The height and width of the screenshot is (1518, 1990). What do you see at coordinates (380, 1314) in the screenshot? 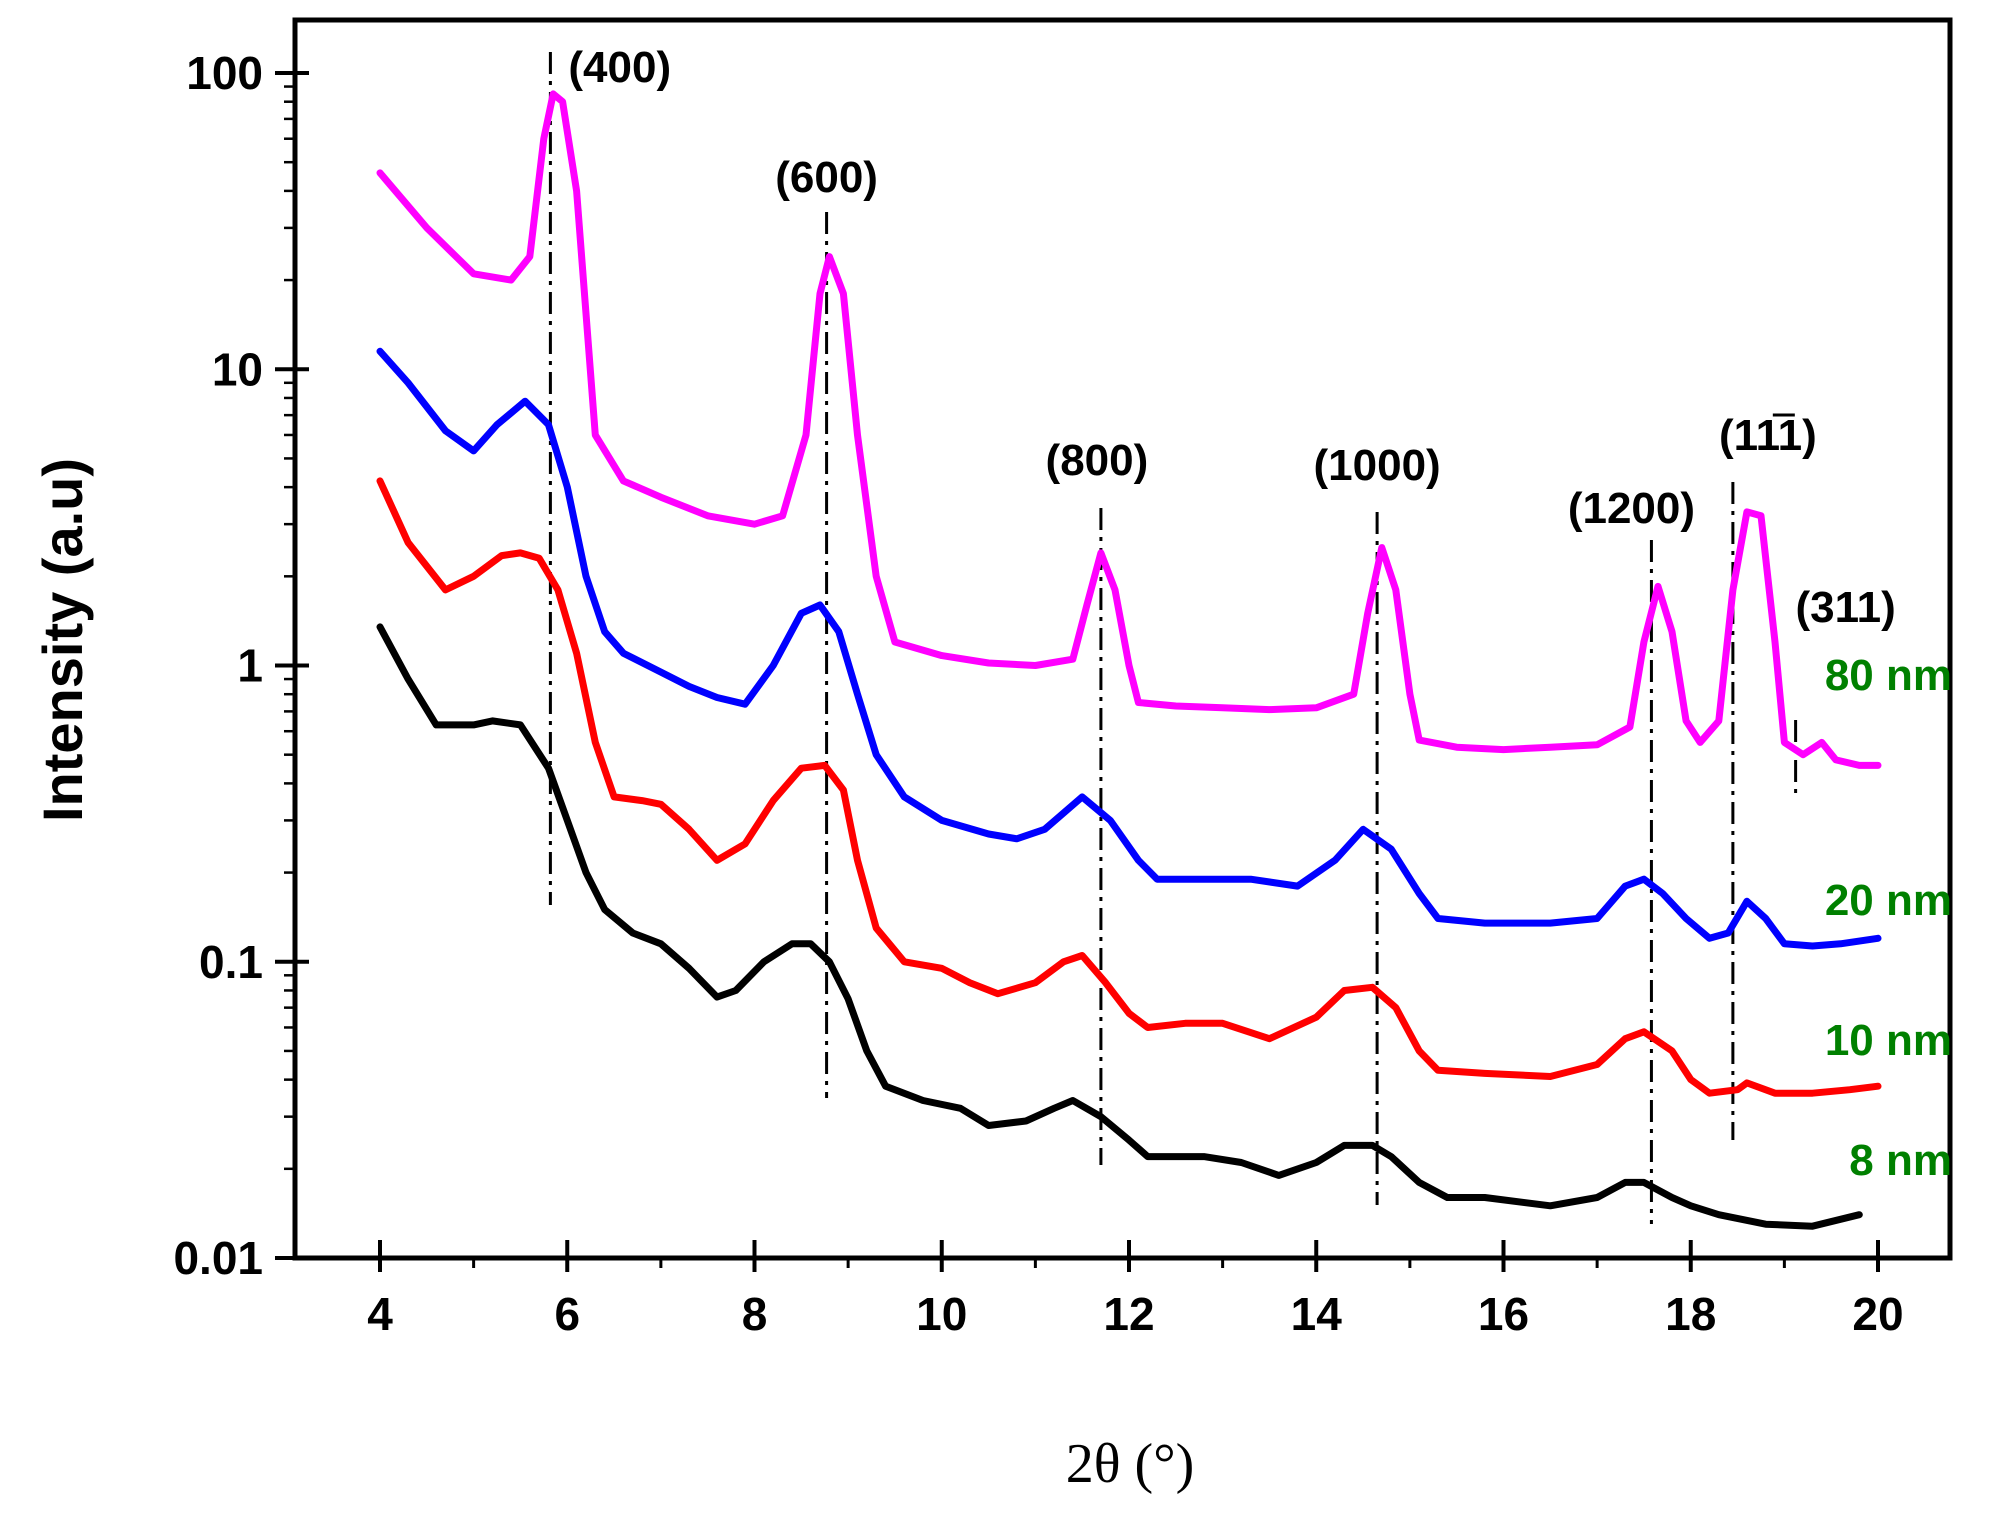
I see `x-tick-label: 4` at bounding box center [380, 1314].